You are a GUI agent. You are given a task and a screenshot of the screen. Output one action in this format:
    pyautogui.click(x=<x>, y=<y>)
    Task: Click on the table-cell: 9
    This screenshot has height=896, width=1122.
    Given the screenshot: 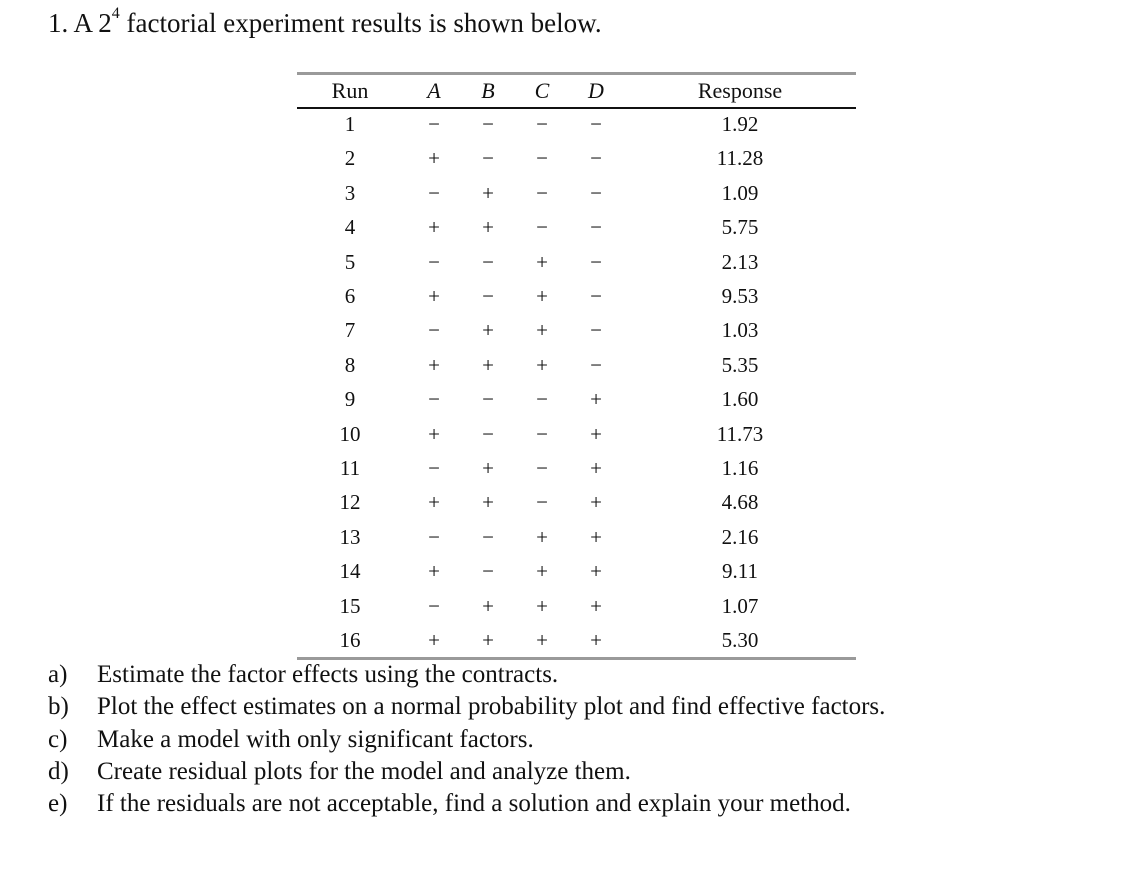 What is the action you would take?
    pyautogui.click(x=350, y=399)
    